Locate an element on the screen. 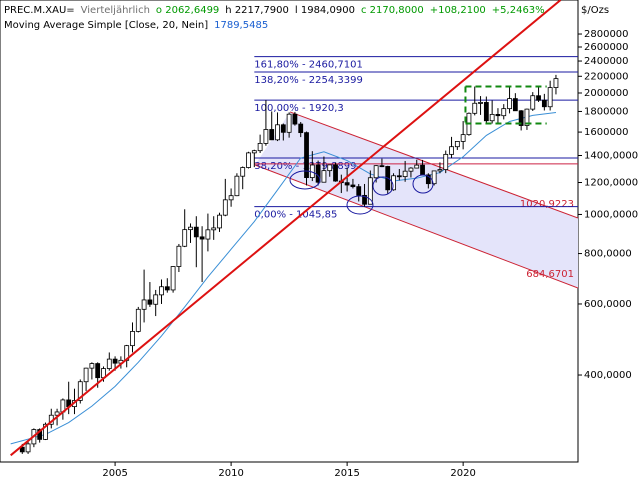 The image size is (640, 480). channel-label: 684,6701 is located at coordinates (550, 274).